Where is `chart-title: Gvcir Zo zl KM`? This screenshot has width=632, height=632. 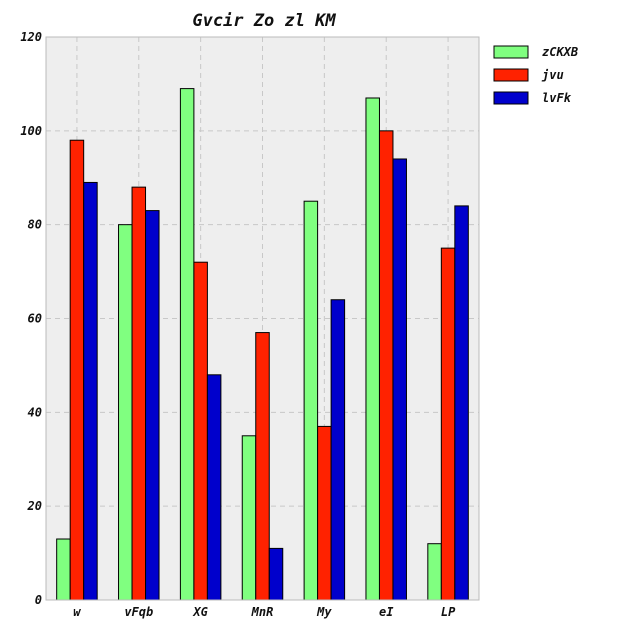 chart-title: Gvcir Zo zl KM is located at coordinates (264, 21).